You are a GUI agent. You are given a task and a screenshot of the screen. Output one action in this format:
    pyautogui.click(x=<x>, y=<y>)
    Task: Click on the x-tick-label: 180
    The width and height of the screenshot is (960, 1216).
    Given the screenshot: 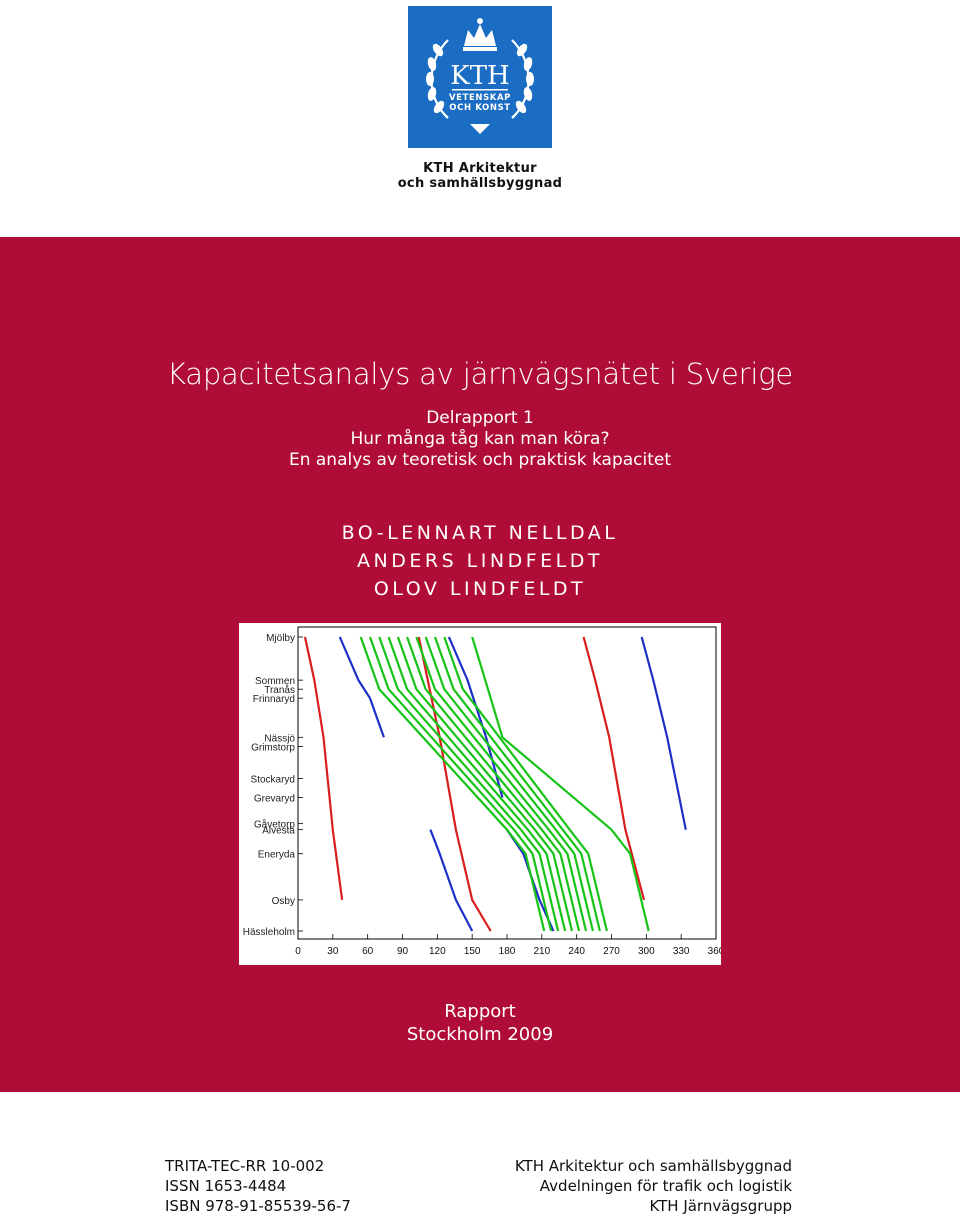 What is the action you would take?
    pyautogui.click(x=507, y=951)
    